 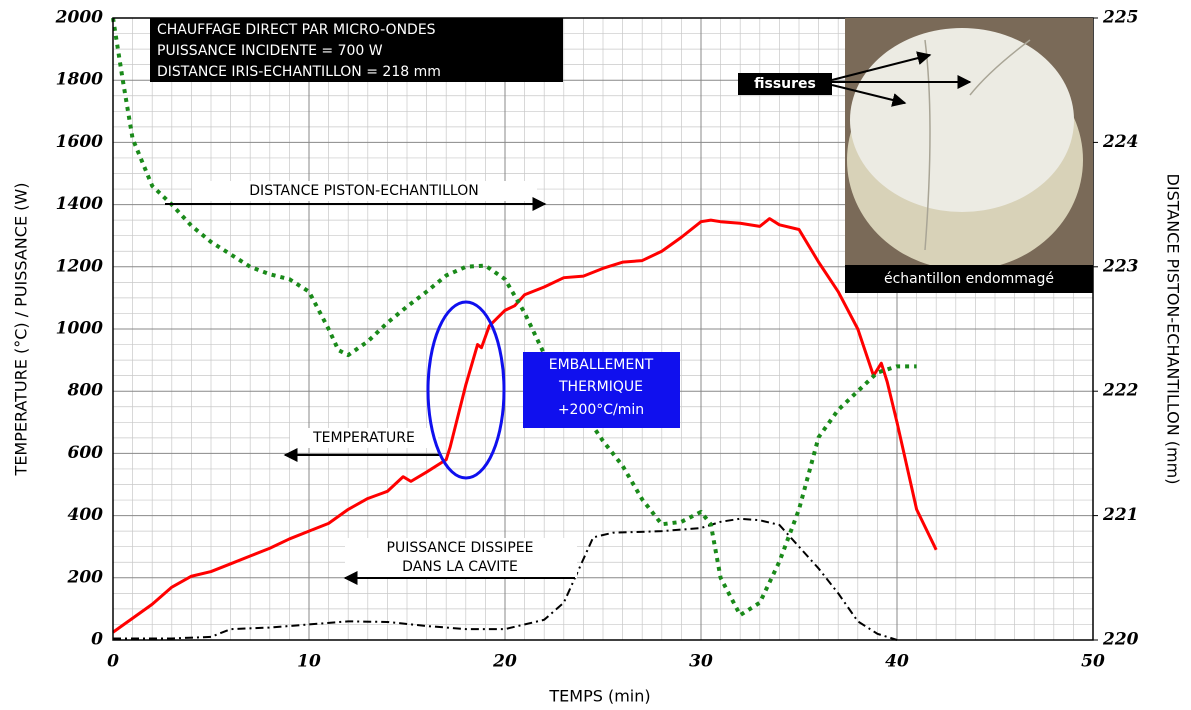 What do you see at coordinates (86, 515) in the screenshot?
I see `y-tick-label: 400` at bounding box center [86, 515].